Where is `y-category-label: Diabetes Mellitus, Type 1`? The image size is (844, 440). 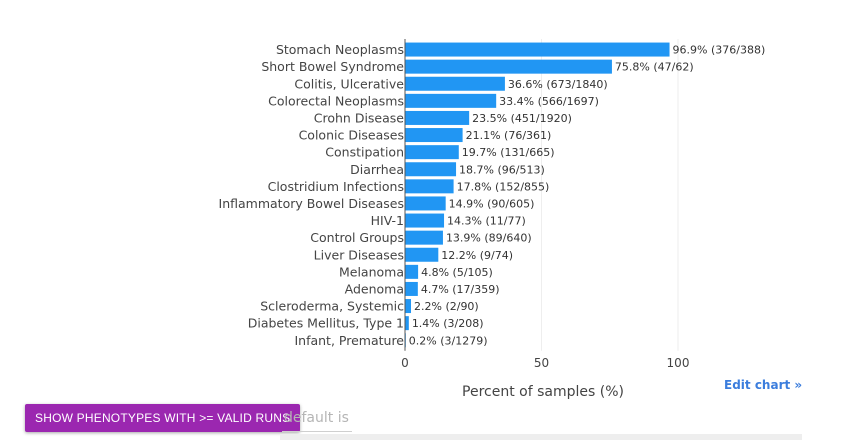
y-category-label: Diabetes Mellitus, Type 1 is located at coordinates (326, 323).